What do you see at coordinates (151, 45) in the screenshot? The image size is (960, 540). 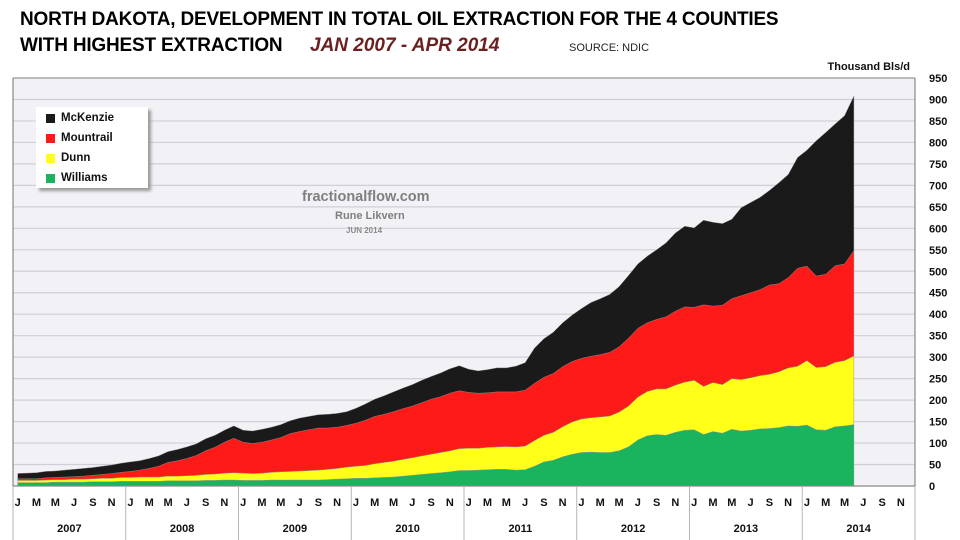 I see `chart-title-line2: WITH HIGHEST EXTRACTION` at bounding box center [151, 45].